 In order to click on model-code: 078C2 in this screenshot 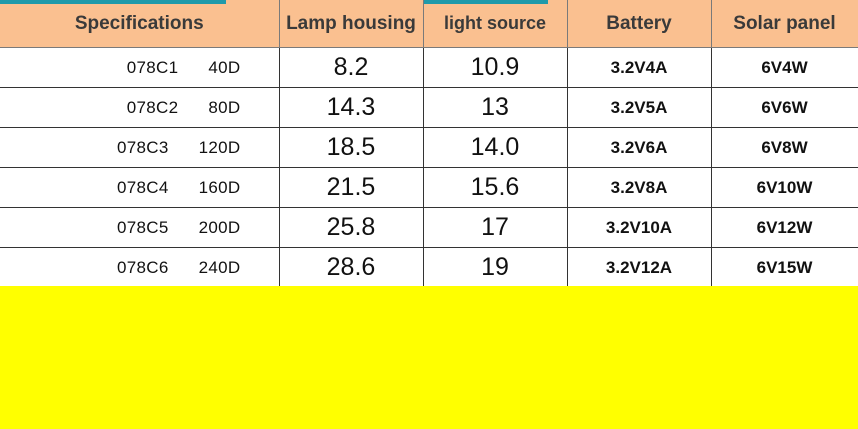, I will do `click(152, 107)`.